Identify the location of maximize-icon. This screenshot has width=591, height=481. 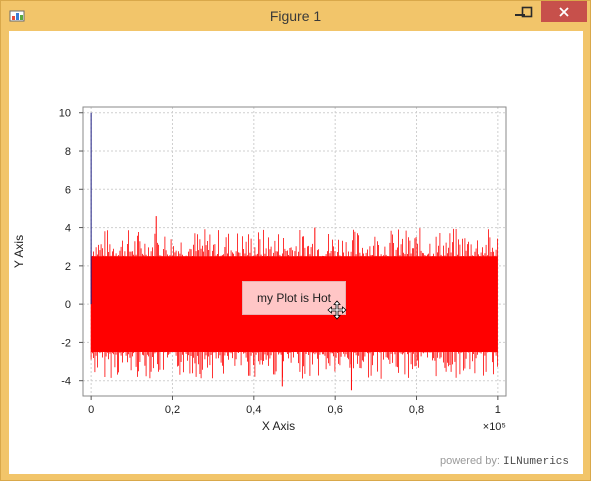
(527, 12).